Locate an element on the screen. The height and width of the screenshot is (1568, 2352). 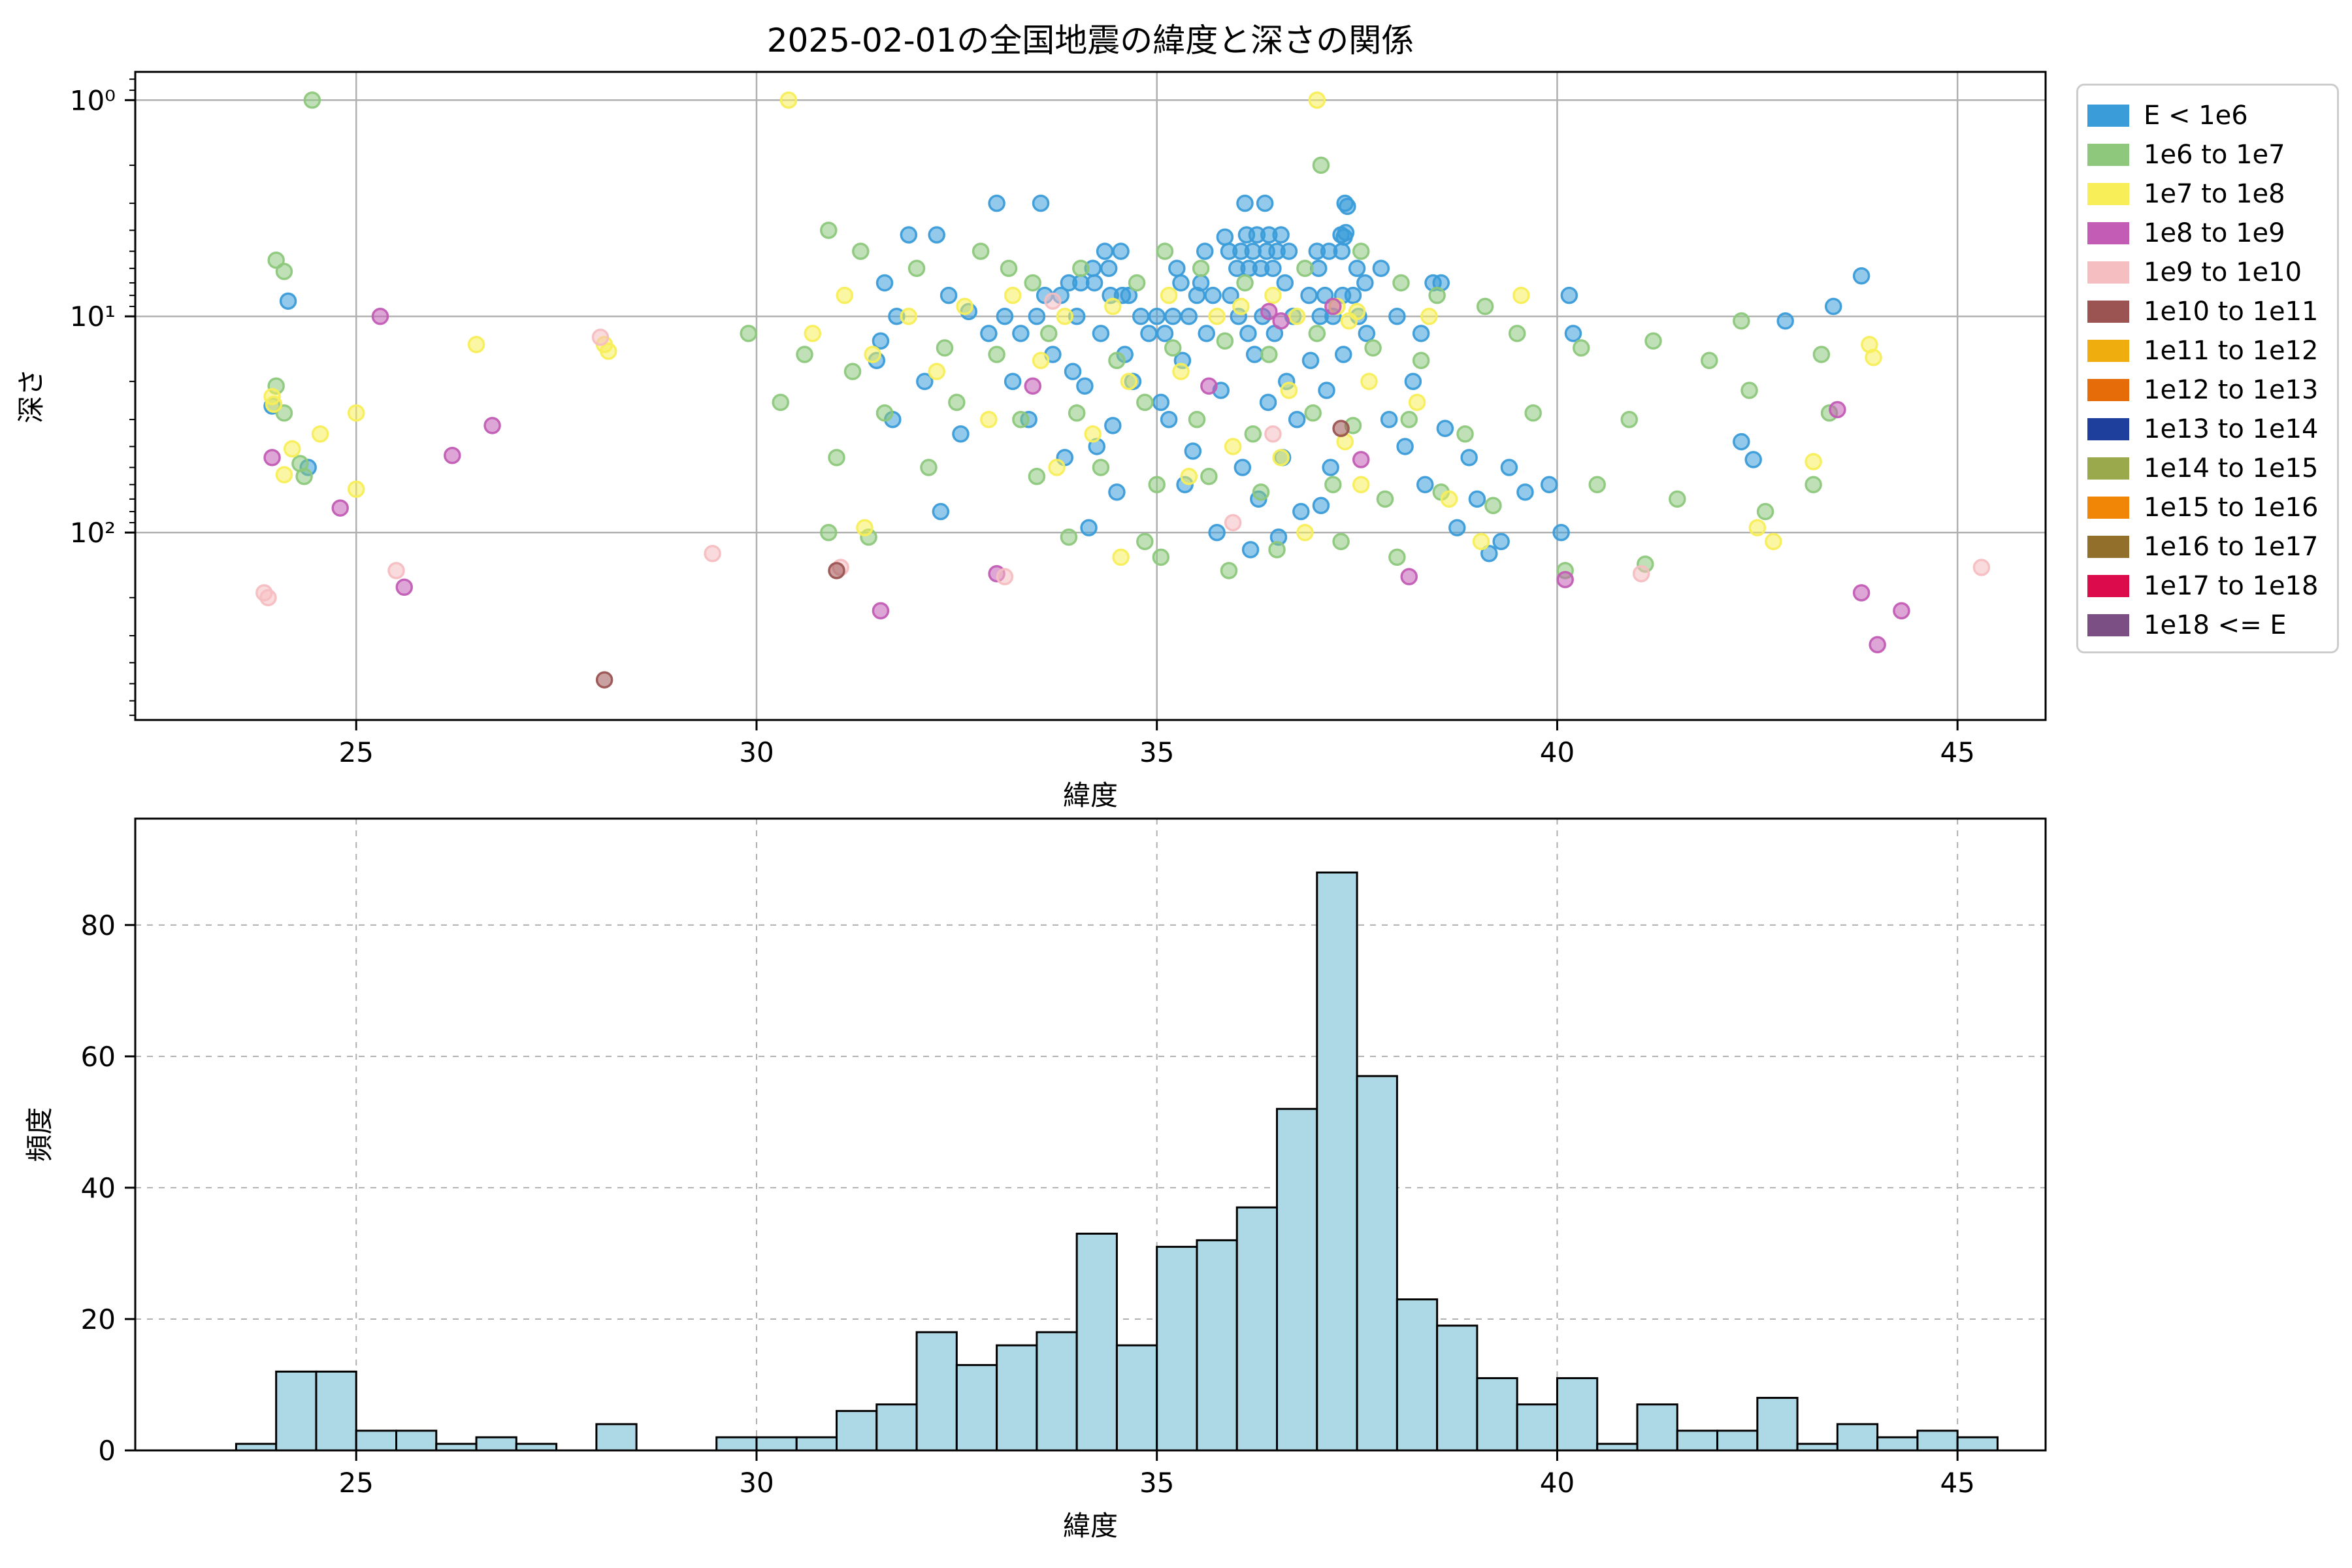
hist-x-tick-label: 25 is located at coordinates (356, 1483).